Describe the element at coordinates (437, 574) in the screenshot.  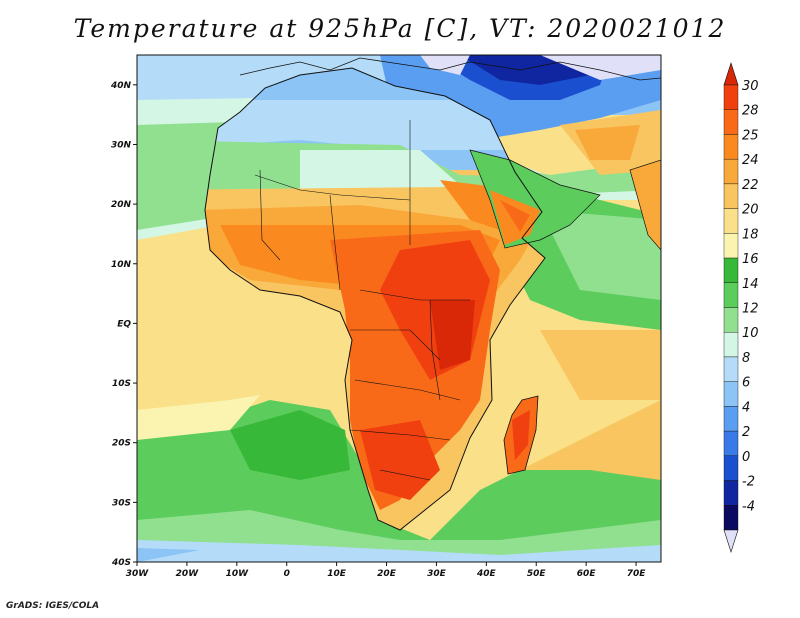
I see `x-tick-label: 30E` at that location.